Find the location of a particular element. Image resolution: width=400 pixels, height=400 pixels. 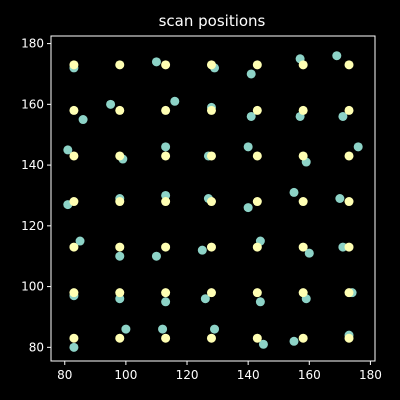

x-tick-label: 140 is located at coordinates (248, 375).